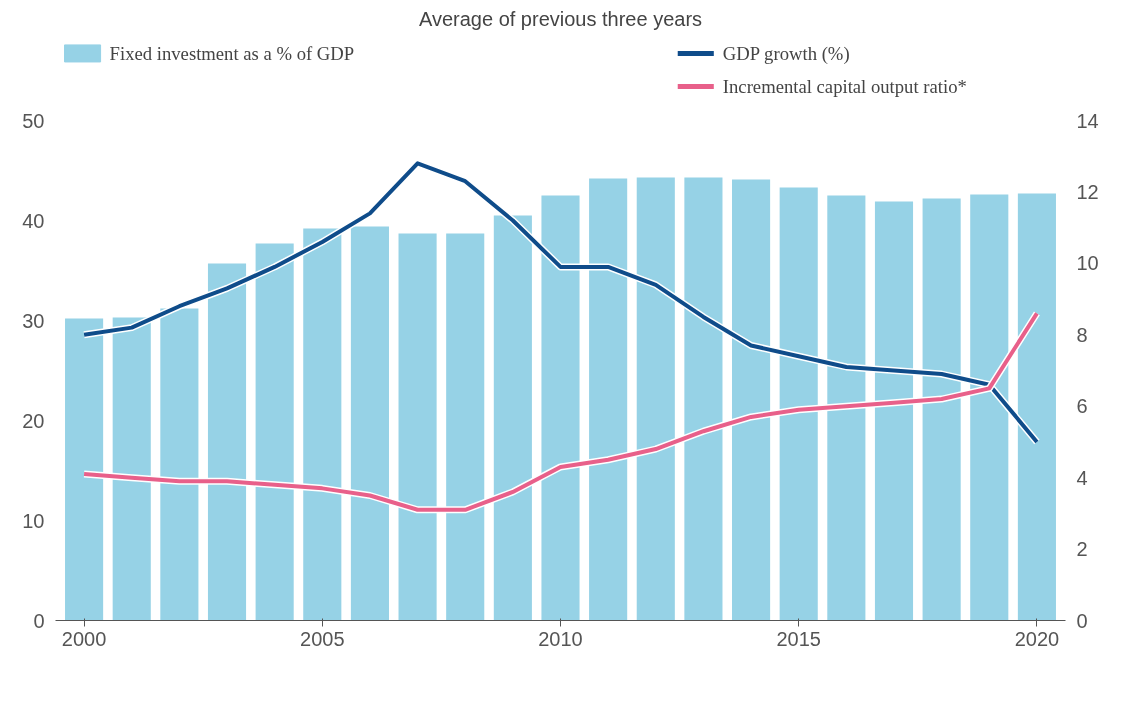 The image size is (1141, 702). Describe the element at coordinates (1087, 263) in the screenshot. I see `y2-tick-label: 10` at that location.